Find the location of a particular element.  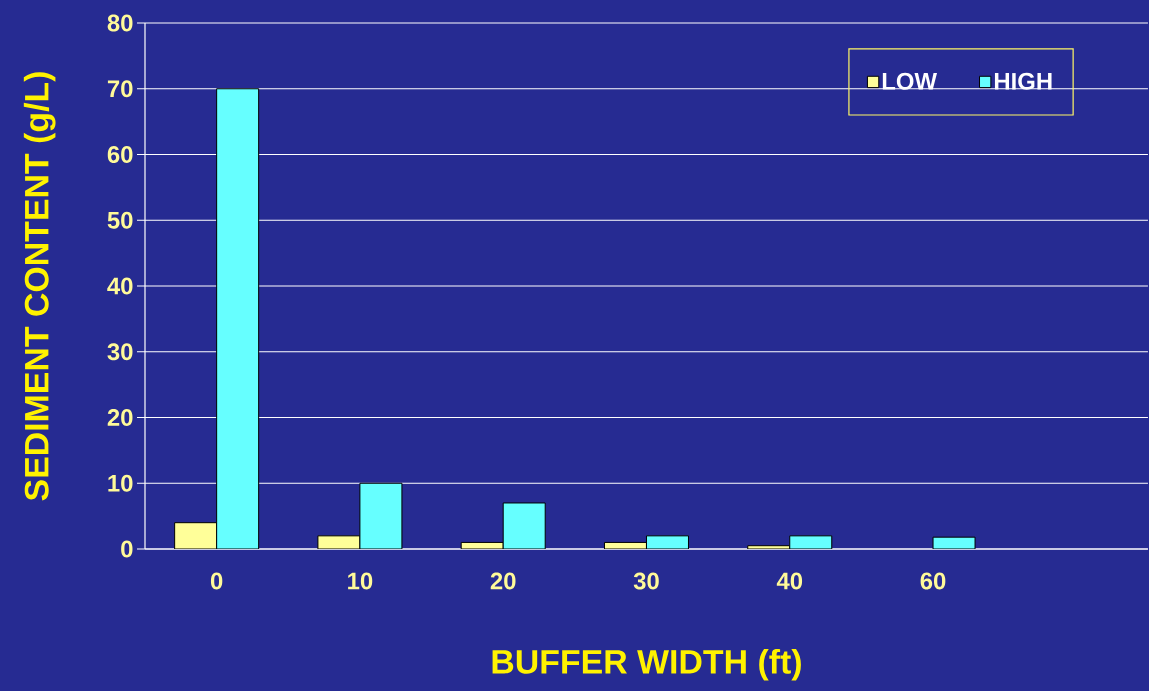

y-tick-label: 40 is located at coordinates (120, 286).